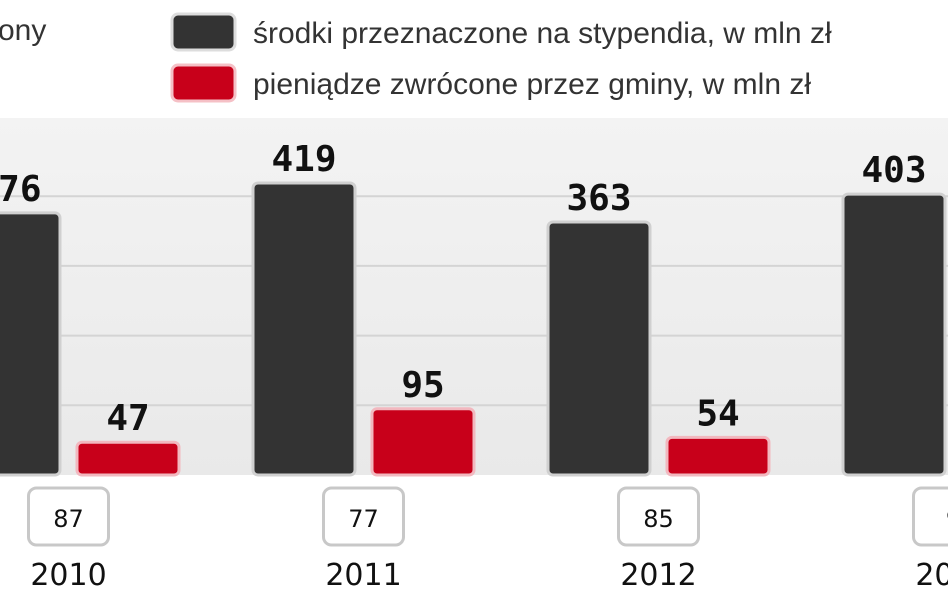 The image size is (948, 593). Describe the element at coordinates (21, 189) in the screenshot. I see `value-label: 376` at that location.